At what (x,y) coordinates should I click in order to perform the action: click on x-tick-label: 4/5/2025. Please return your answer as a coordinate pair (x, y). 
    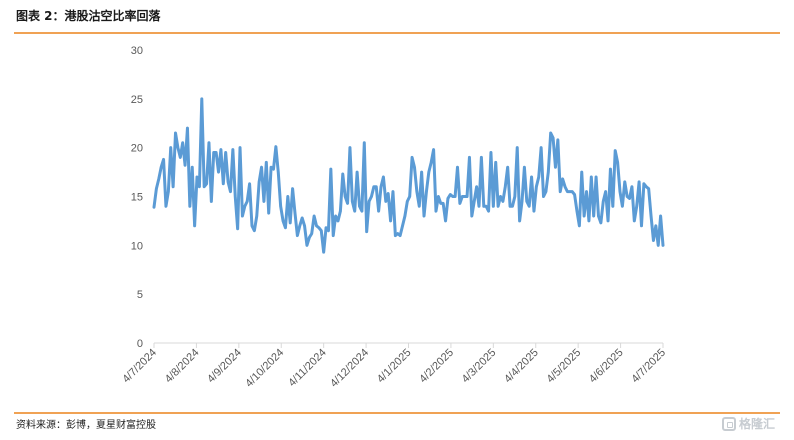
    Looking at the image, I should click on (564, 366).